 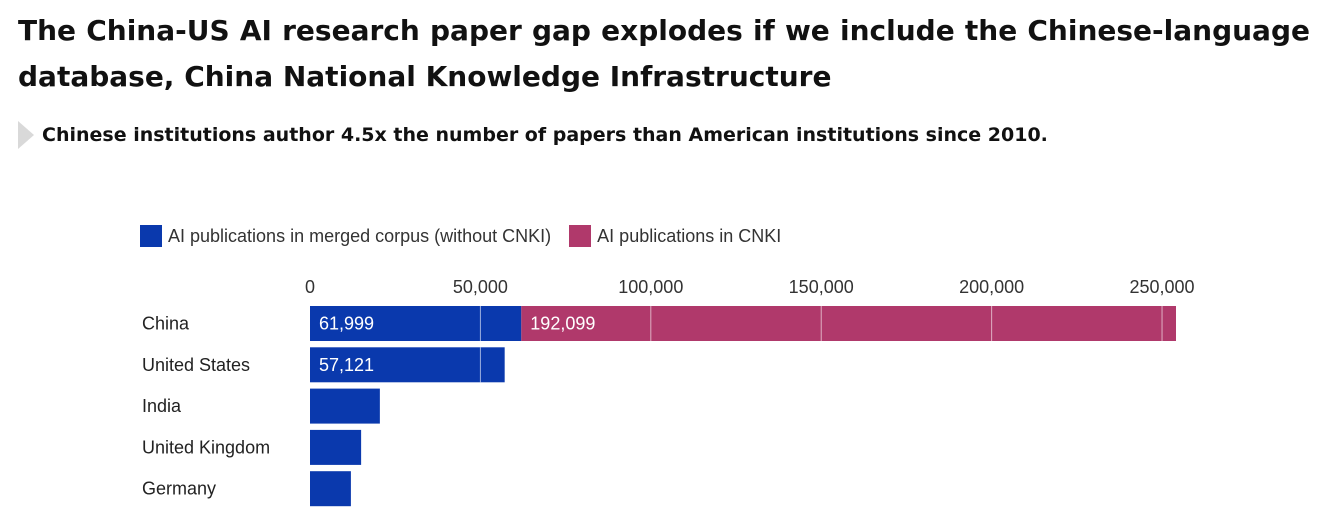 I want to click on category-label: United States, so click(x=196, y=365).